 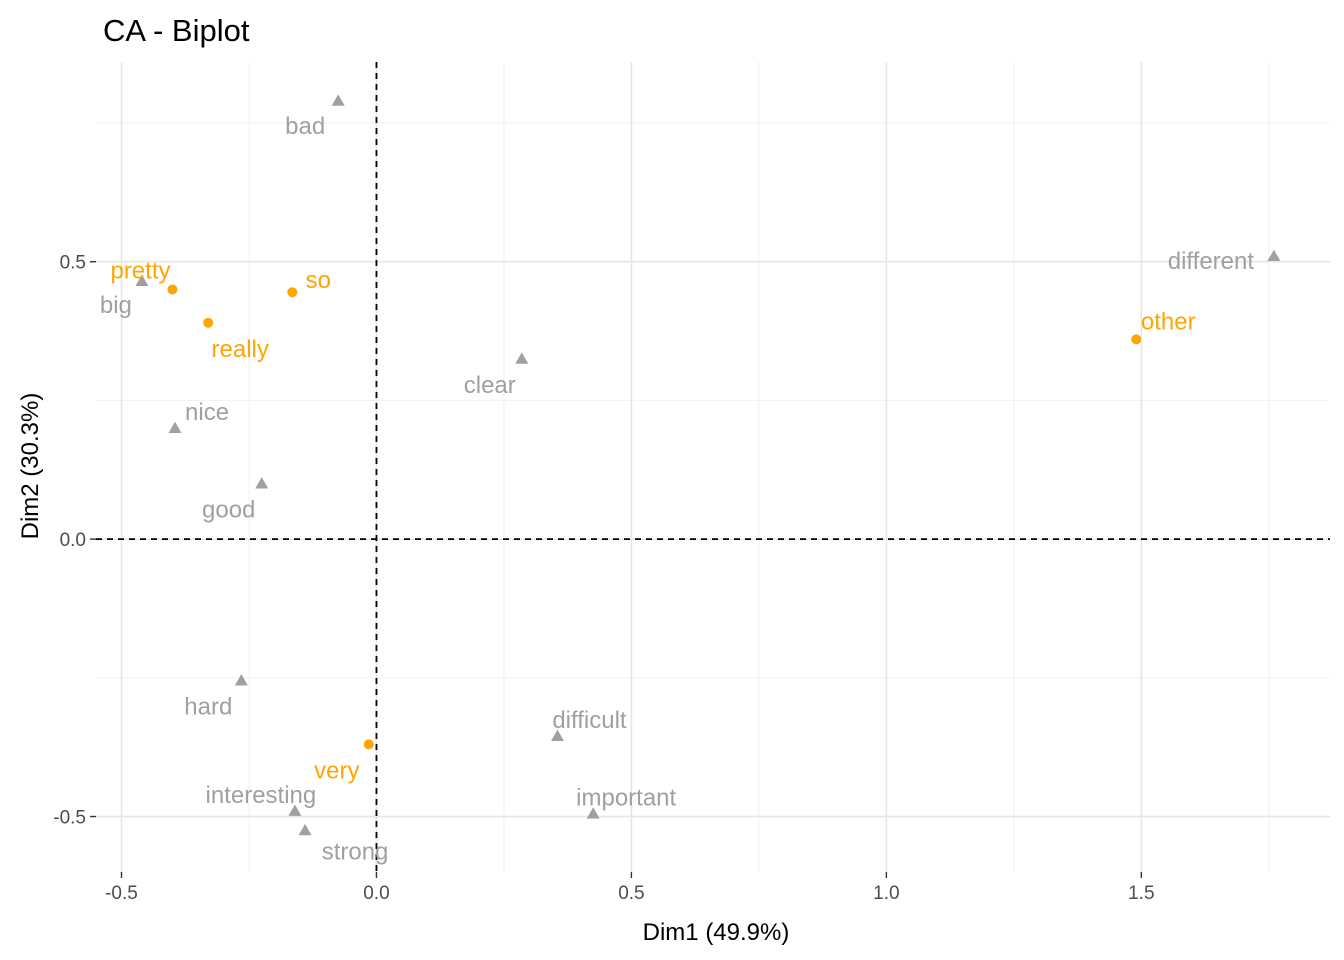 What do you see at coordinates (142, 280) in the screenshot?
I see `point-big` at bounding box center [142, 280].